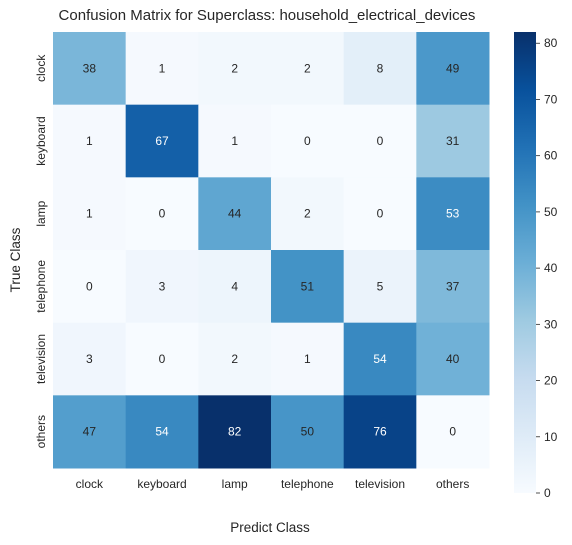  I want to click on cell-value-label: 53, so click(453, 214).